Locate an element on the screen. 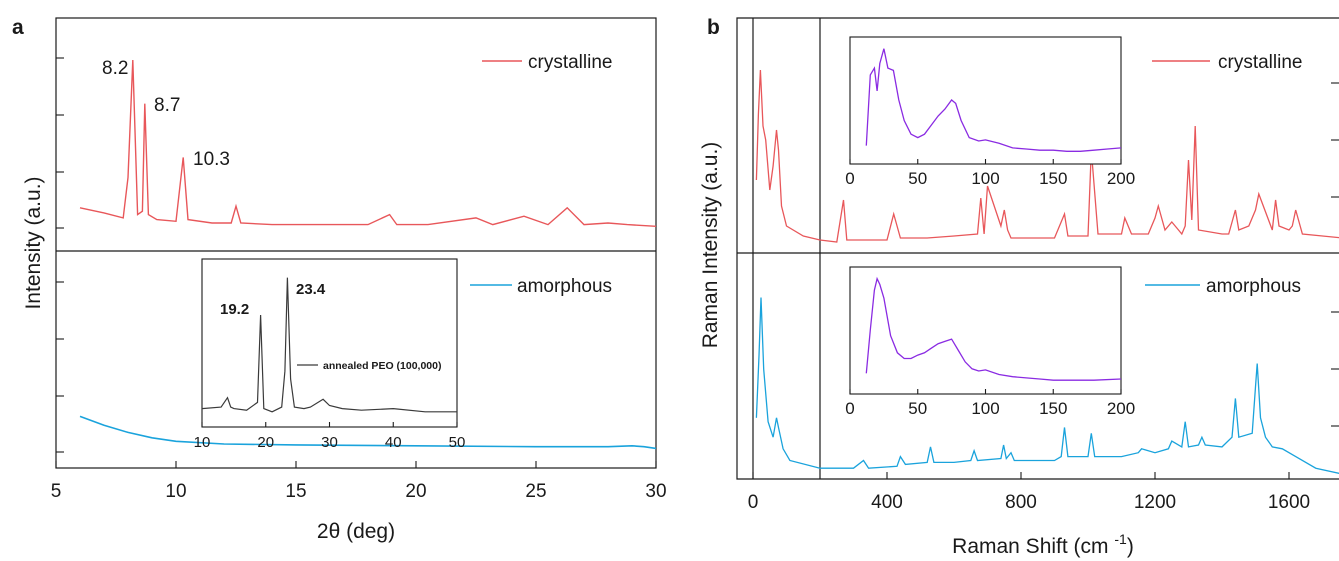 The image size is (1339, 561). panel-b-legend-crystalline-label: crystalline is located at coordinates (1260, 62).